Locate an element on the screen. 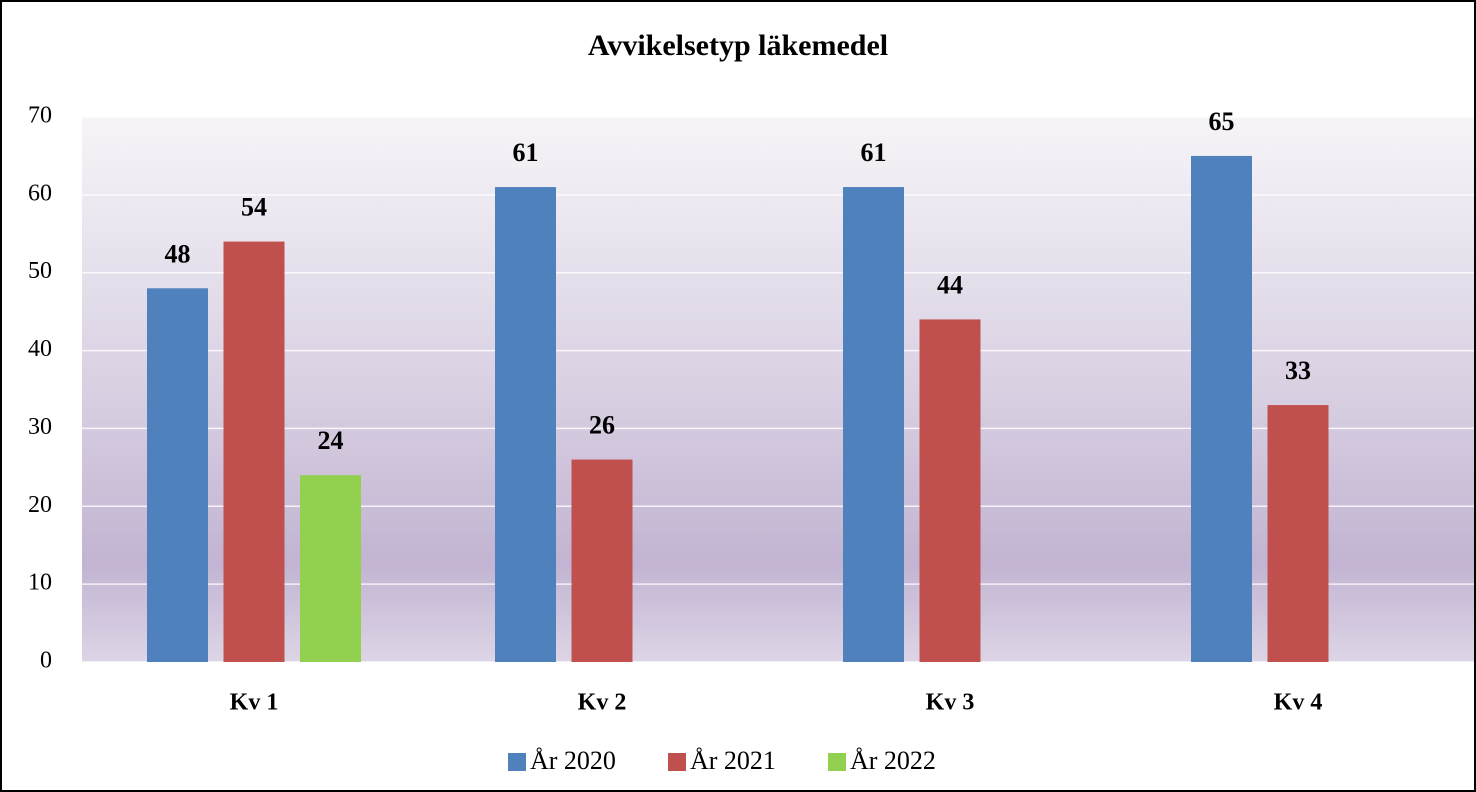  data-label: 44 is located at coordinates (950, 284).